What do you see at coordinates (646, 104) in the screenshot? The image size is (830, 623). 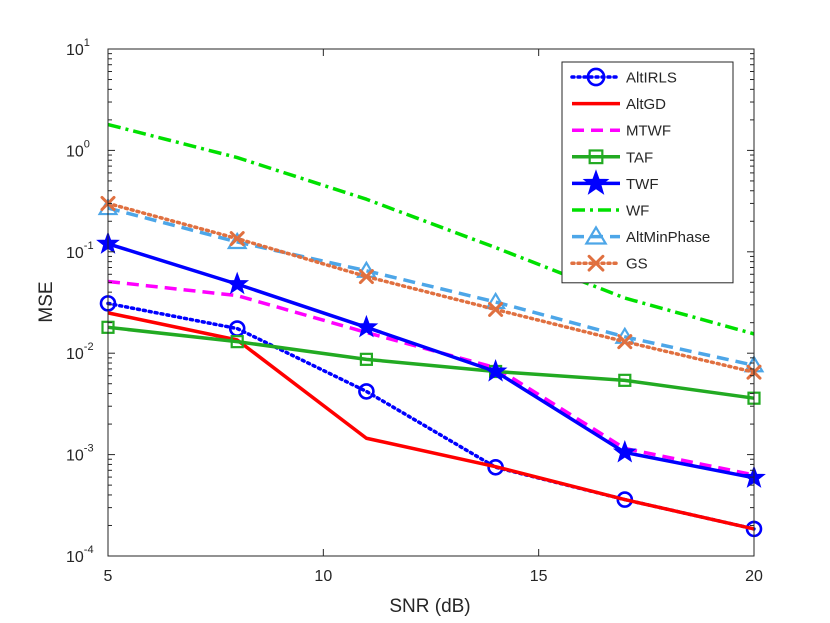 I see `legend-label-altgd: AltGD` at bounding box center [646, 104].